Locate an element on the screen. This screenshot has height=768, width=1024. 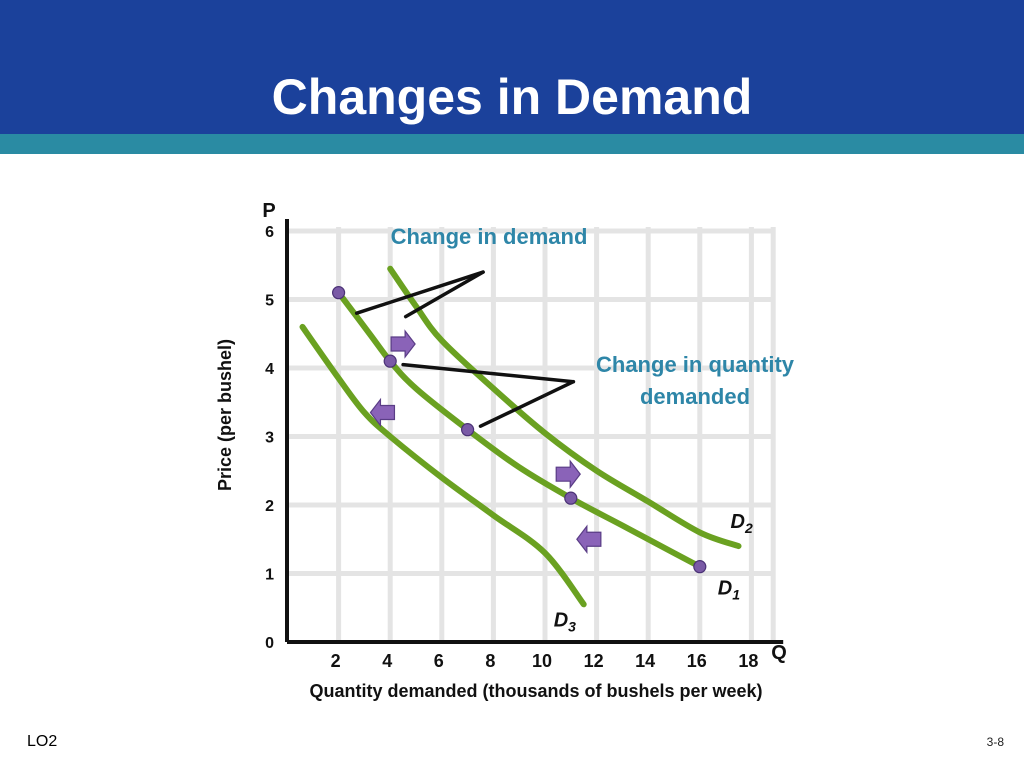
y-tick-label: 0 is located at coordinates (269, 643).